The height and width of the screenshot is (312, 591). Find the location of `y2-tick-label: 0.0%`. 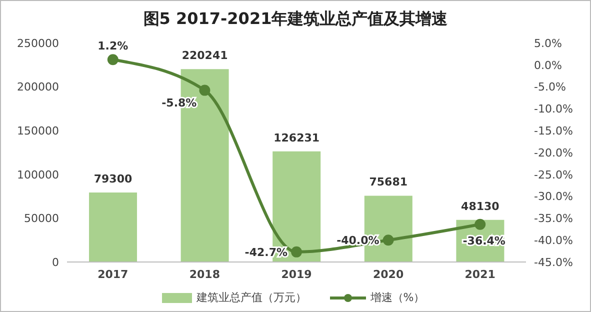

y2-tick-label: 0.0% is located at coordinates (548, 65).